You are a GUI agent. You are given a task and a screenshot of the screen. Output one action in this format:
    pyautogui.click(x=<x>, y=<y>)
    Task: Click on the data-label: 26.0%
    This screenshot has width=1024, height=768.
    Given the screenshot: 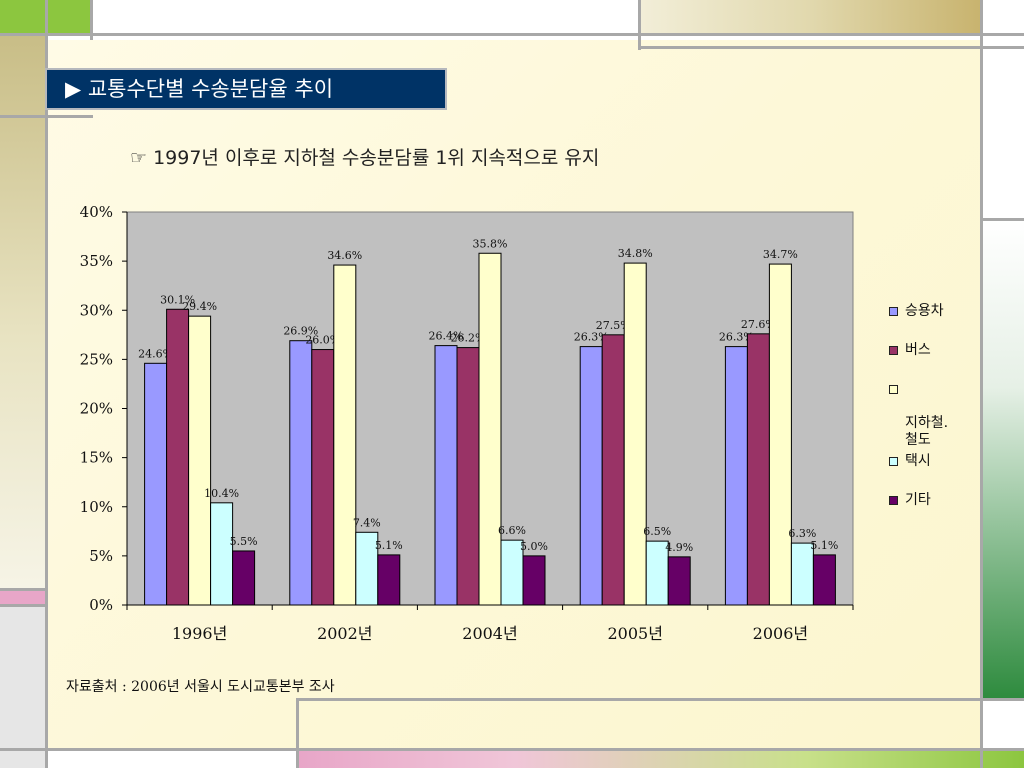 What is the action you would take?
    pyautogui.click(x=322, y=340)
    